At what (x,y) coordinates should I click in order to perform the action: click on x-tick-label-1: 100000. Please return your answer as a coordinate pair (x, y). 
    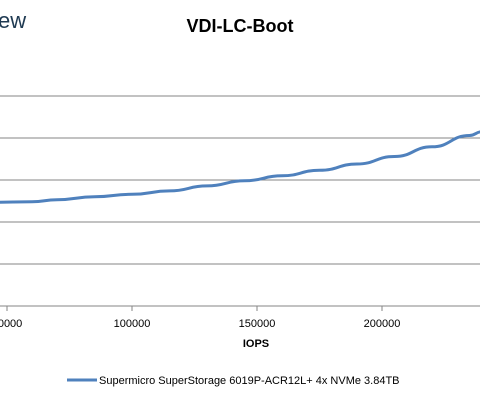
    Looking at the image, I should click on (132, 324).